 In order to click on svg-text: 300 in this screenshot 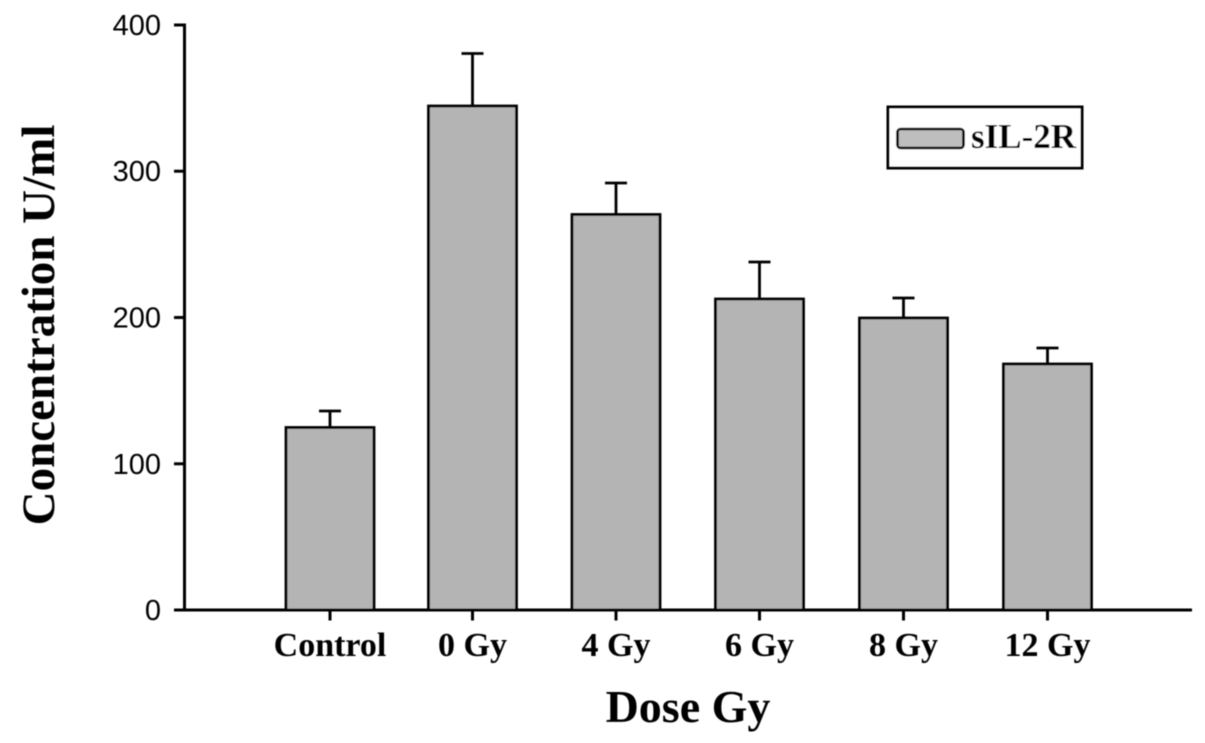, I will do `click(137, 172)`.